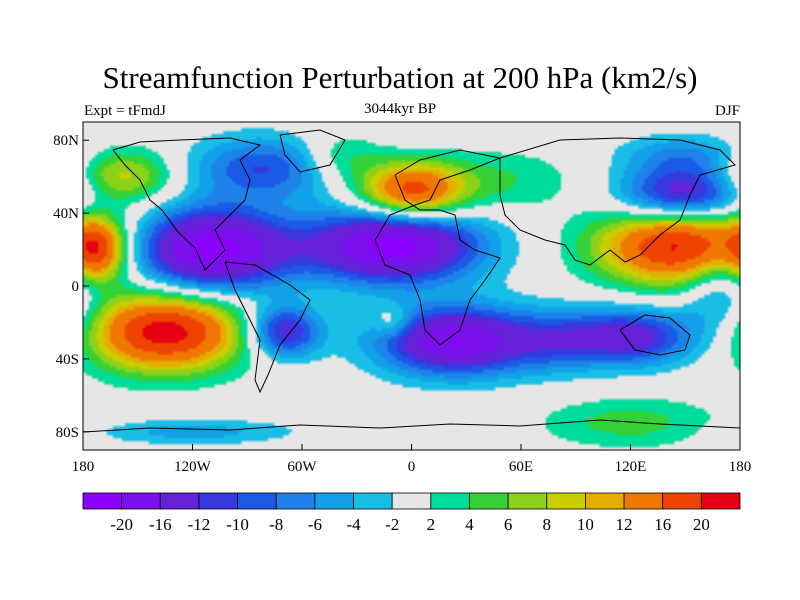  What do you see at coordinates (312, 151) in the screenshot?
I see `coastline-greenland` at bounding box center [312, 151].